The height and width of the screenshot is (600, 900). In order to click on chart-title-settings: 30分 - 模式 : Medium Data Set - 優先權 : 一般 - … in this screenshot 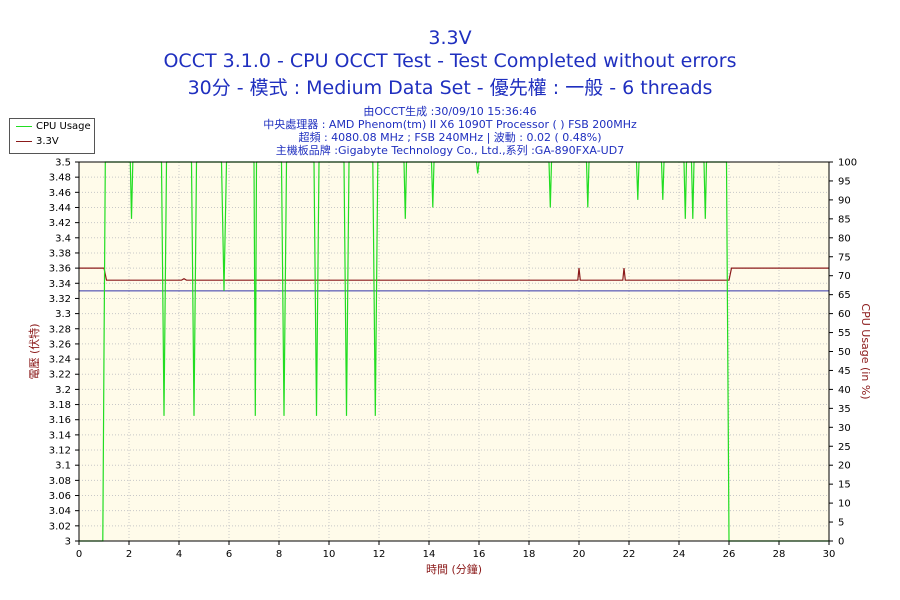, I will do `click(450, 88)`.